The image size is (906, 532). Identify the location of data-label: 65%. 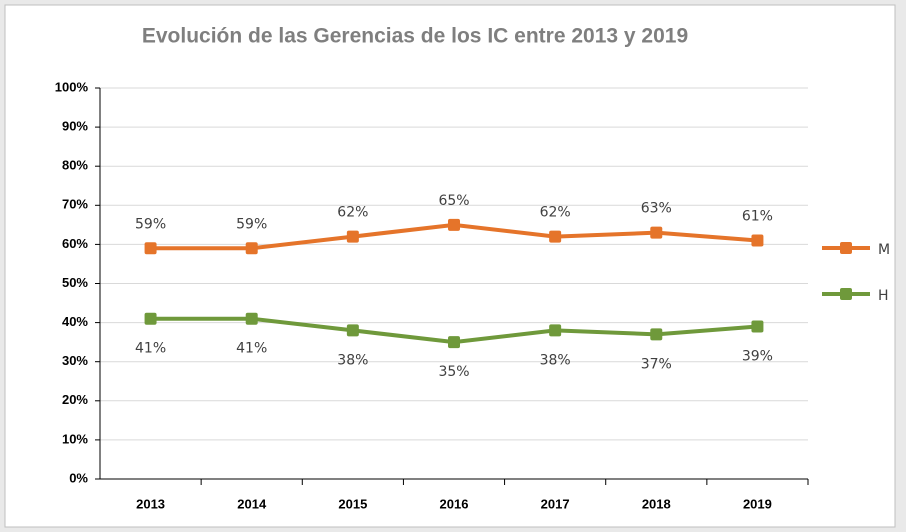
(453, 201).